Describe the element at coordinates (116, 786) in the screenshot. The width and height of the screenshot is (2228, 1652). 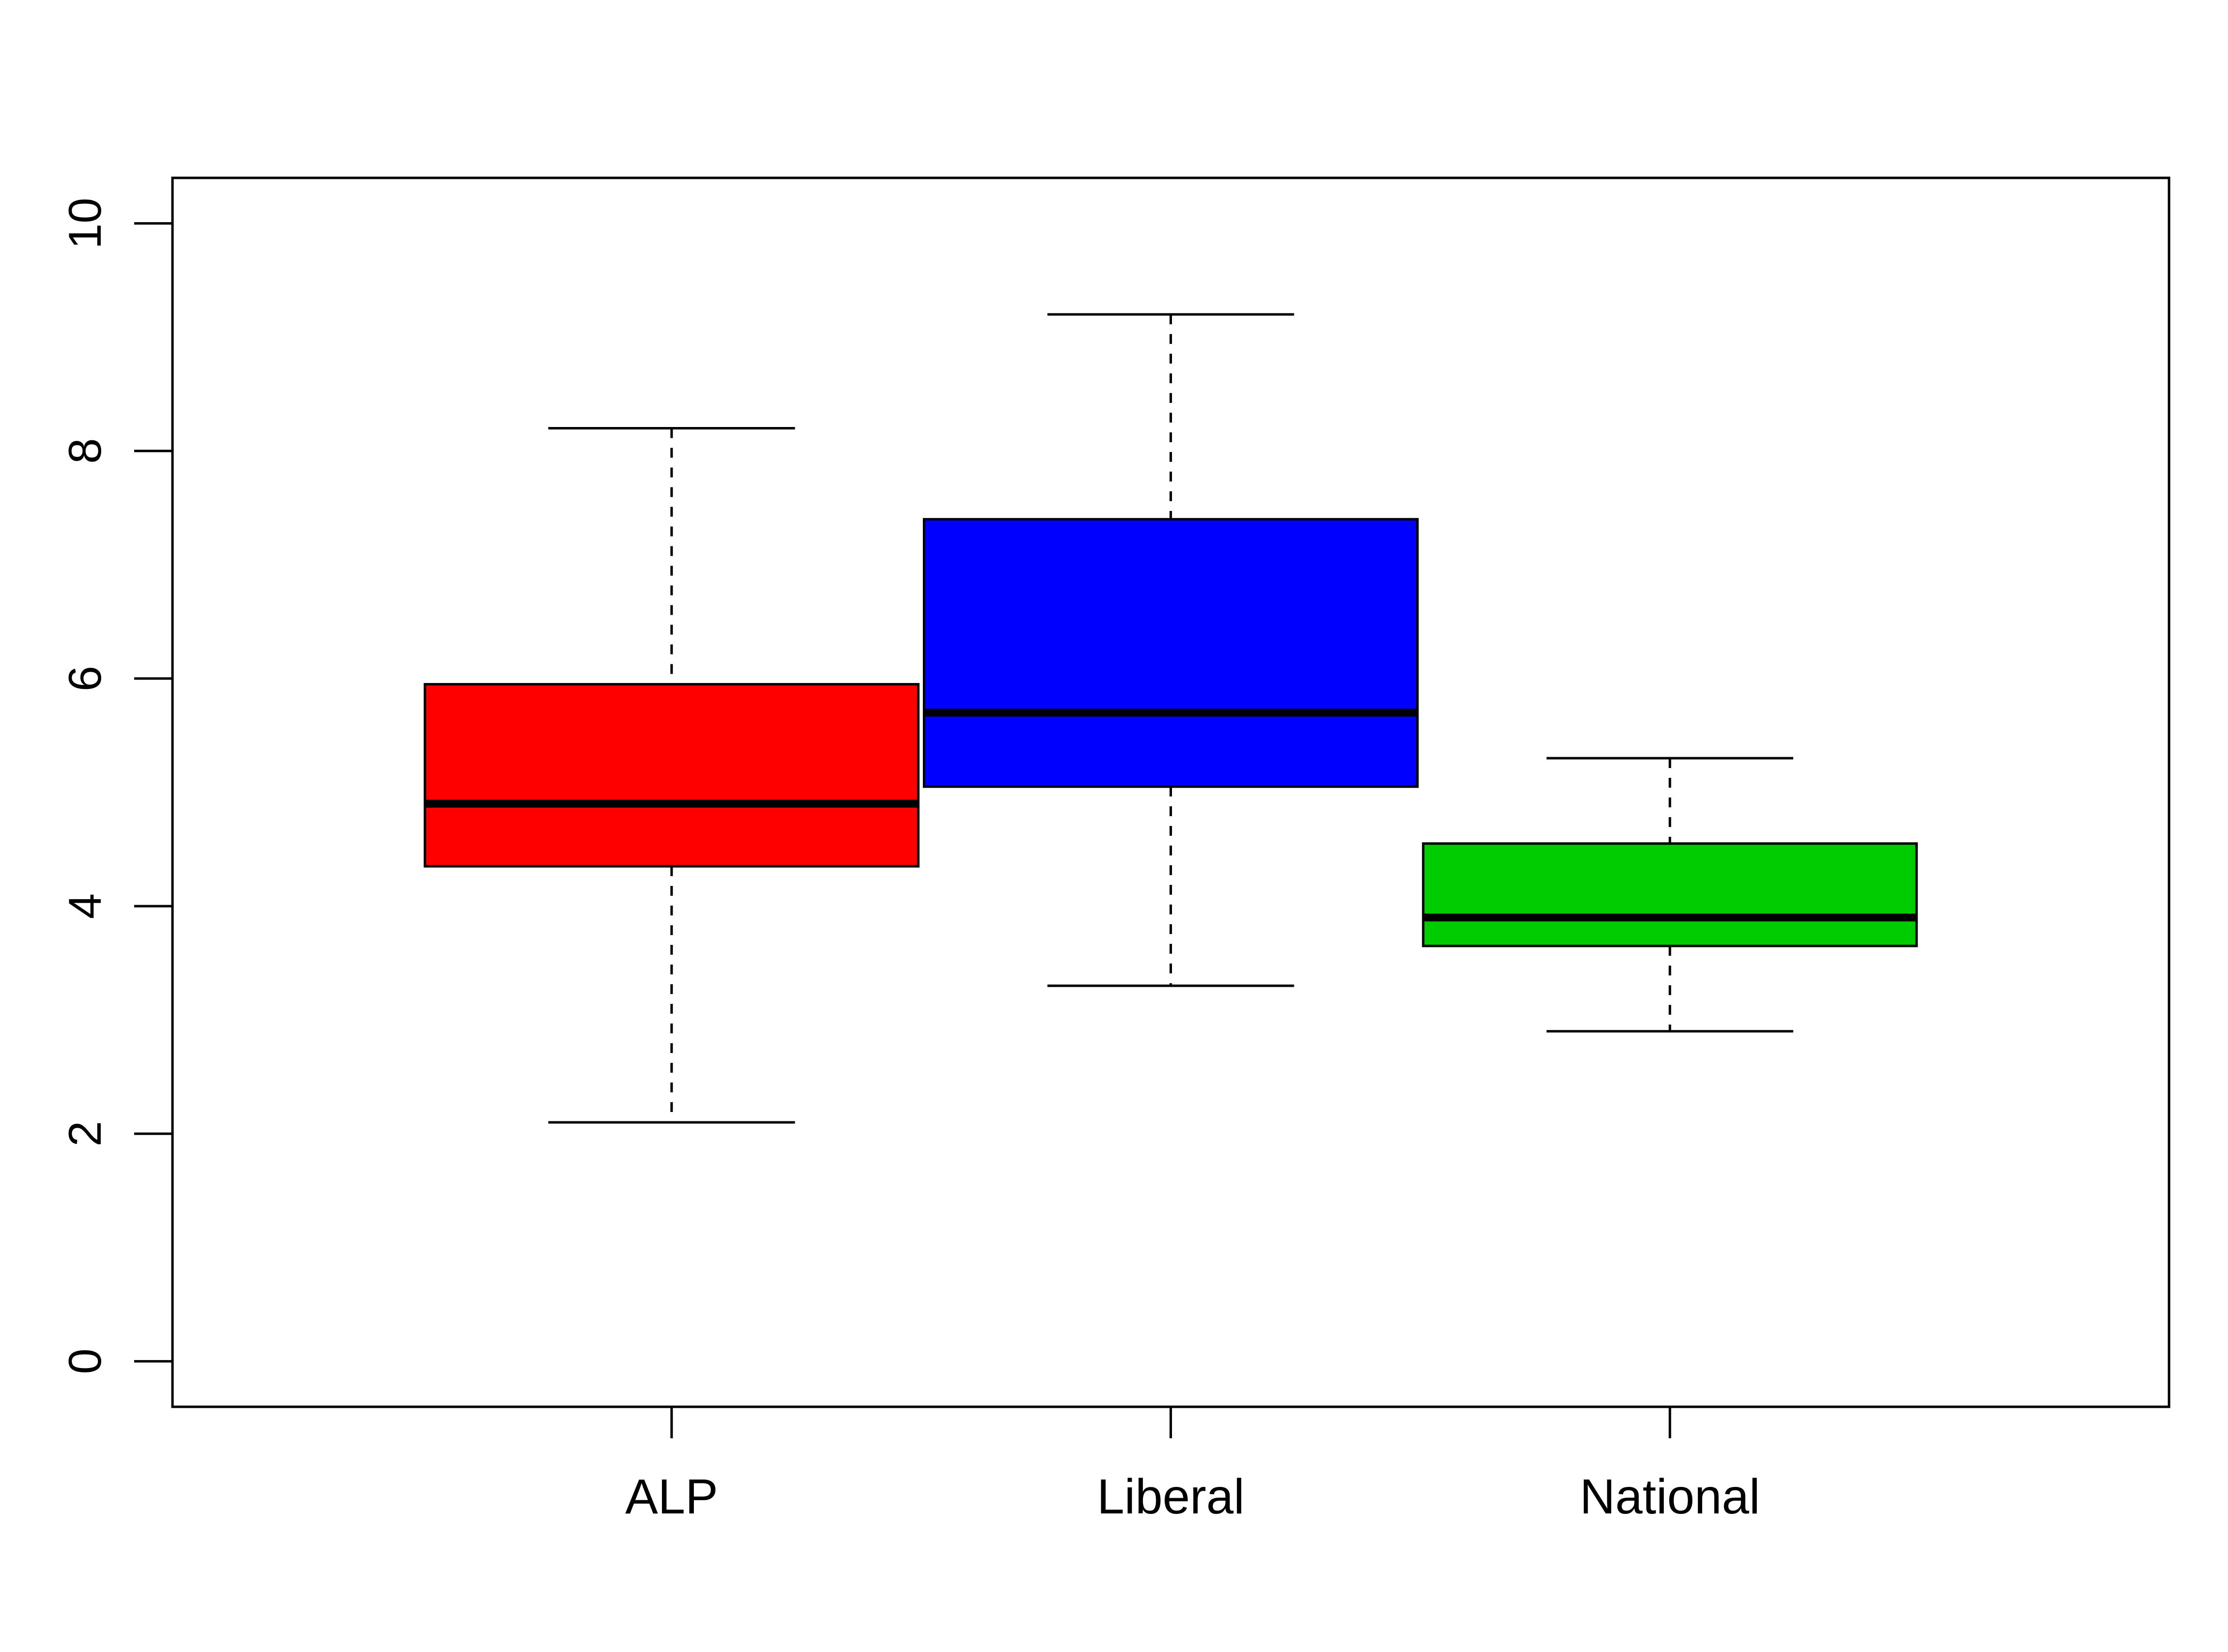
I see `y-axis: 0 2 4 6 8 10` at that location.